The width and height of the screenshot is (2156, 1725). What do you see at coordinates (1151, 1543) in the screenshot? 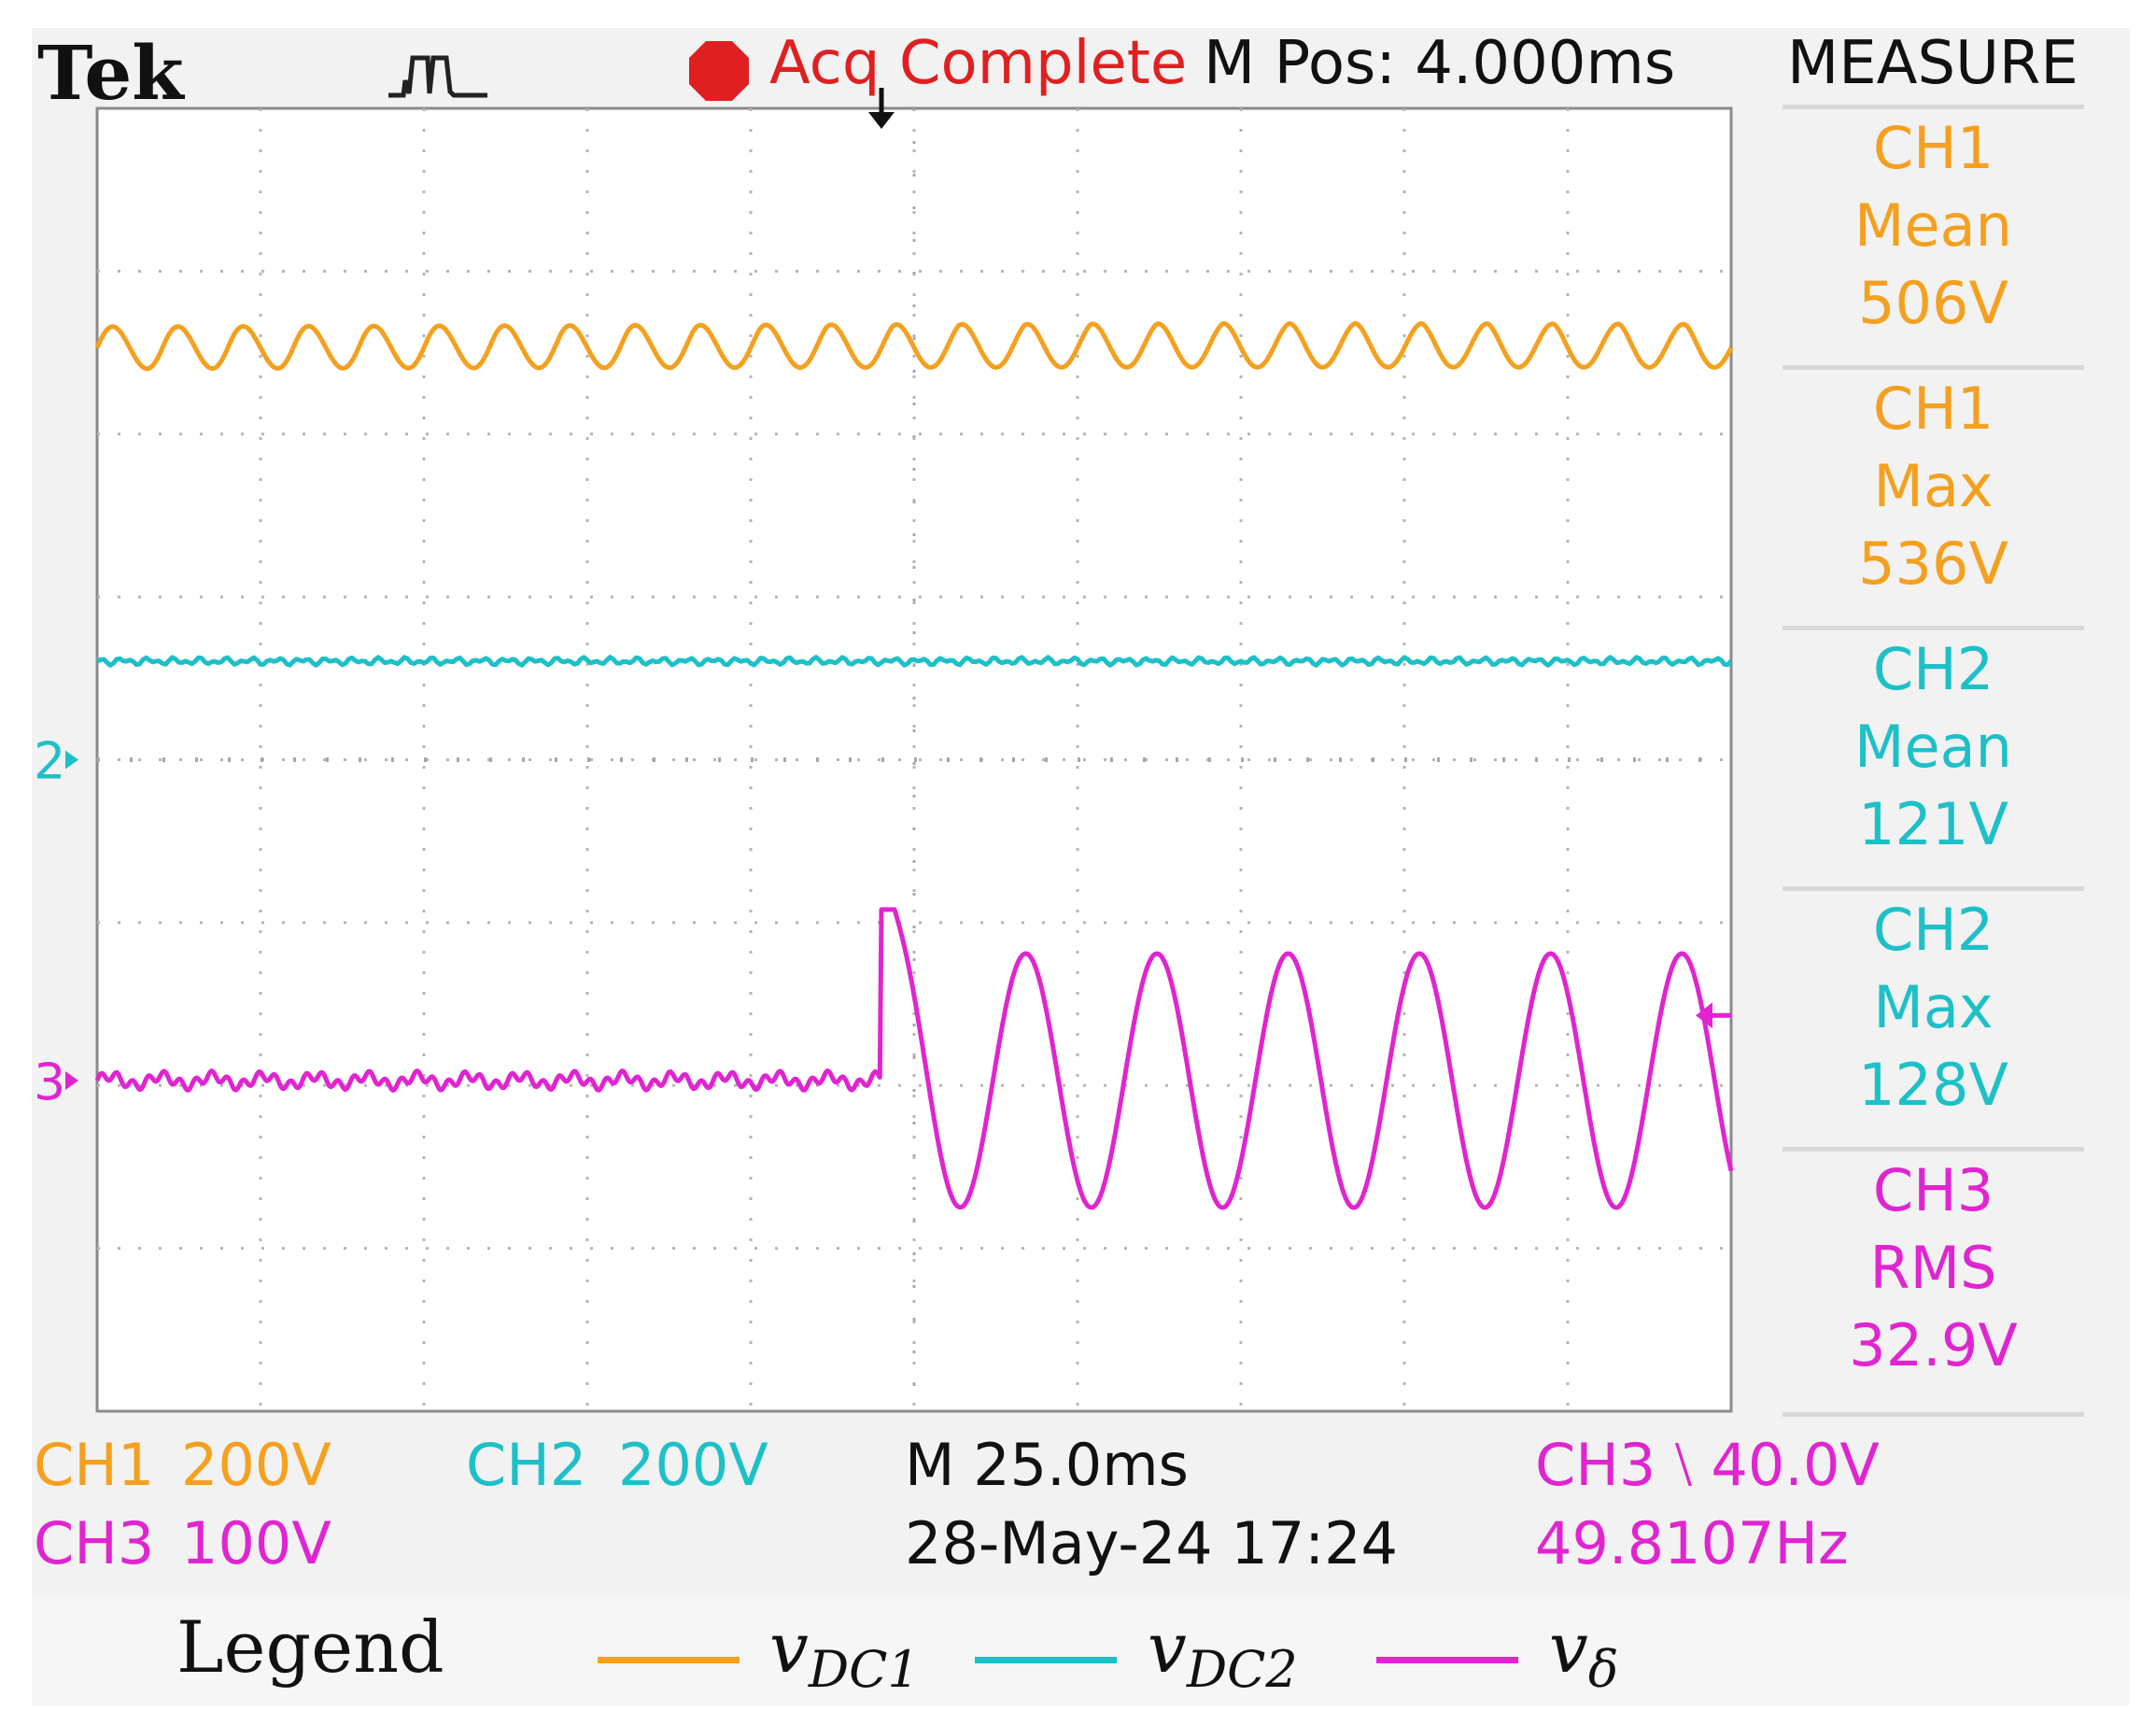
I see `date-time: 28-May-24 17:24` at bounding box center [1151, 1543].